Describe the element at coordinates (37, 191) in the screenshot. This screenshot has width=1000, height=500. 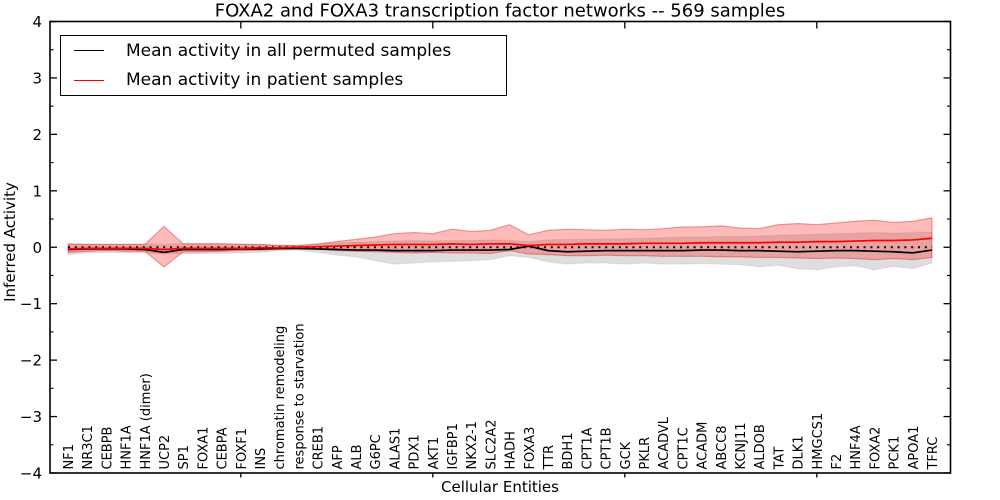
I see `y-tick-label: 1` at that location.